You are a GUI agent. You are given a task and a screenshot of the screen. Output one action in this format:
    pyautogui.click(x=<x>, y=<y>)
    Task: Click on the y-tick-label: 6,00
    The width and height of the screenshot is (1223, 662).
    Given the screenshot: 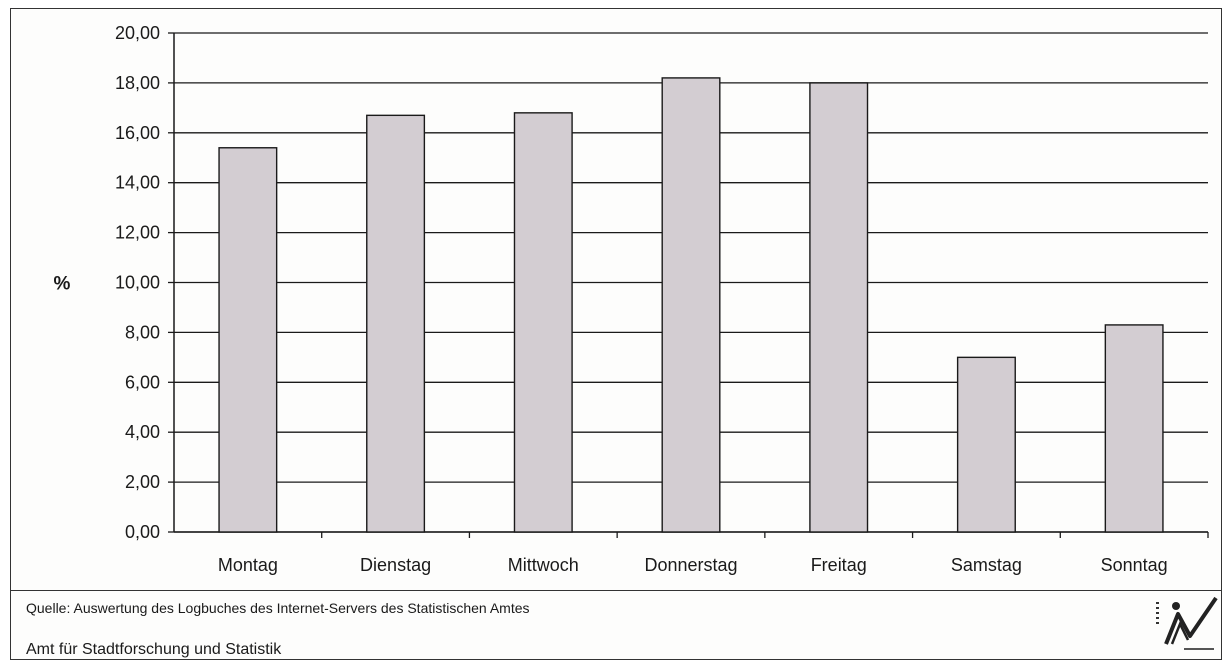 What is the action you would take?
    pyautogui.click(x=142, y=382)
    